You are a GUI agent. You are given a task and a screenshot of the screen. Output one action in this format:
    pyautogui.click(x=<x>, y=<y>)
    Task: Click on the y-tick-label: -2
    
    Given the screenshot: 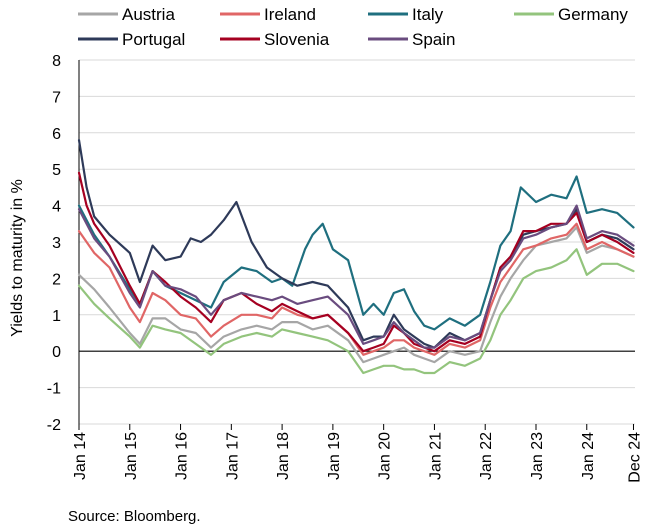 What is the action you would take?
    pyautogui.click(x=54, y=425)
    